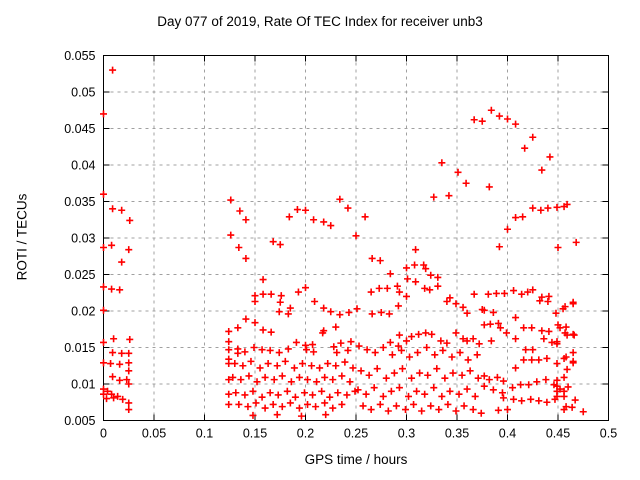 Image resolution: width=640 pixels, height=480 pixels. I want to click on x-tick-label: 0.45, so click(558, 434).